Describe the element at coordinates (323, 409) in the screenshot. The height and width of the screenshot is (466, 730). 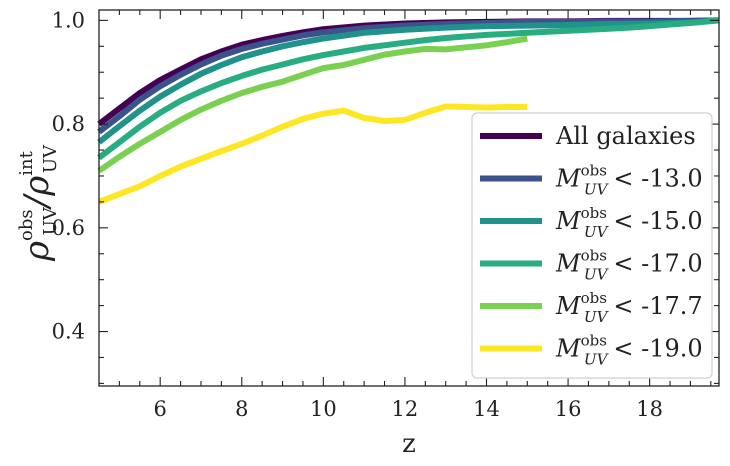
I see `x-tick-label: 10` at that location.